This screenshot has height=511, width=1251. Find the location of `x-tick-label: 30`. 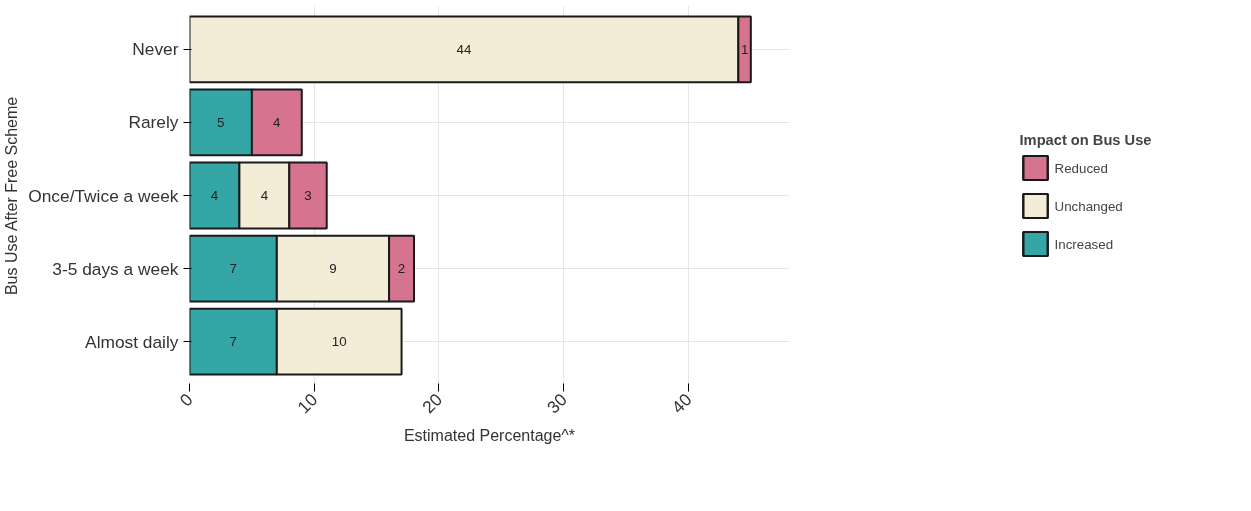

x-tick-label: 30 is located at coordinates (557, 403).